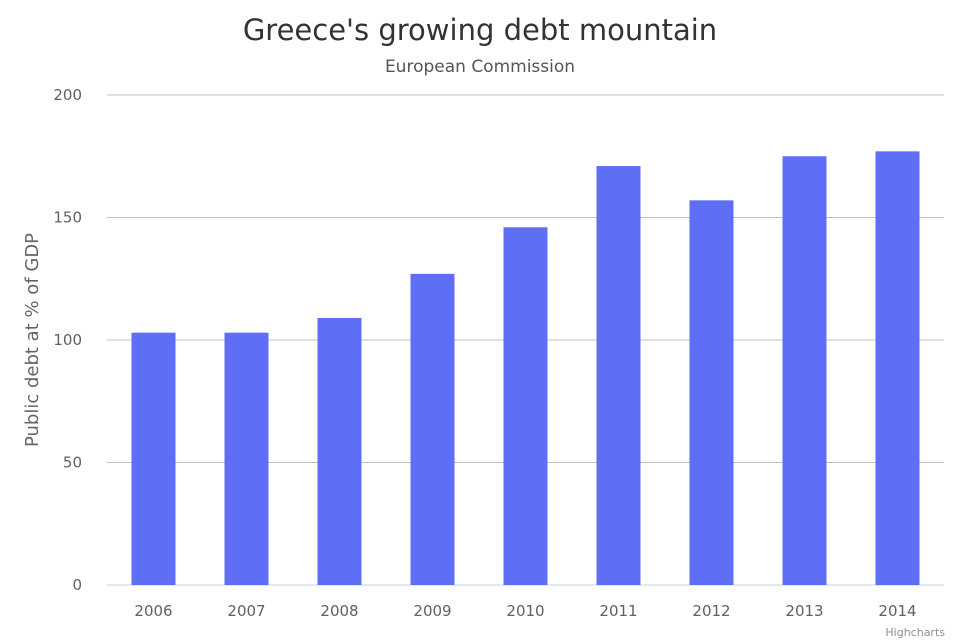 The height and width of the screenshot is (640, 960). I want to click on y-axis-label: Public debt at % of GDP, so click(32, 340).